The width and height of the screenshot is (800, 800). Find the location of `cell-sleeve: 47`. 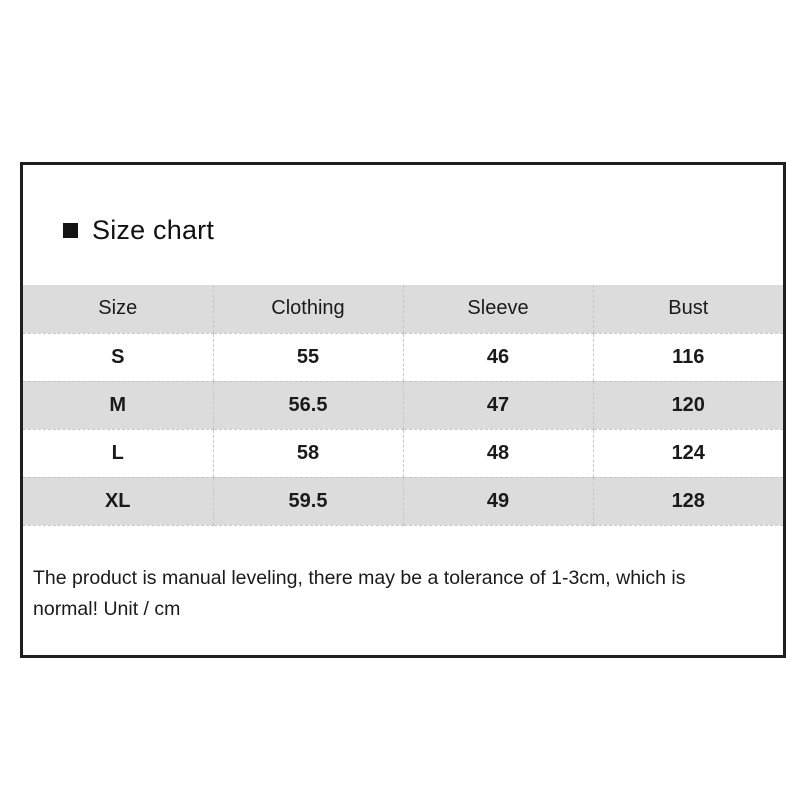

cell-sleeve: 47 is located at coordinates (497, 405).